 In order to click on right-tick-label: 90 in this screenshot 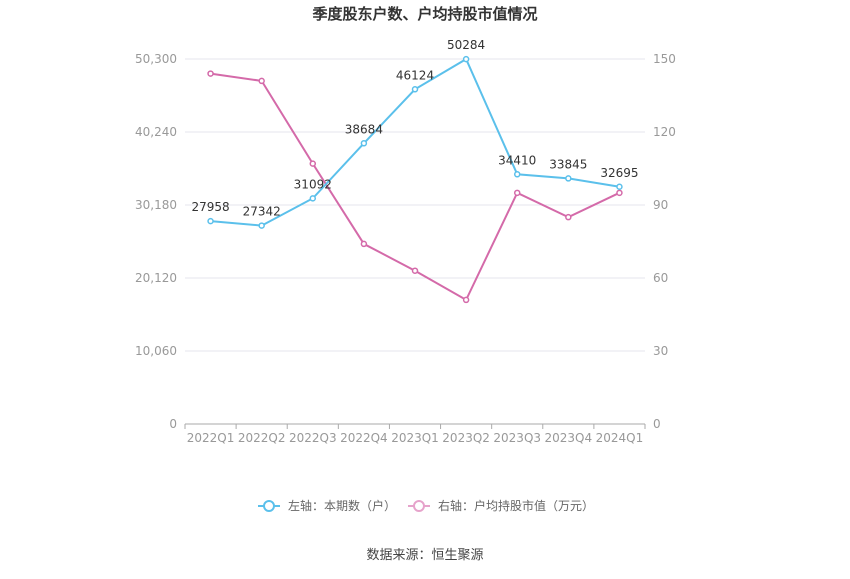, I will do `click(660, 205)`.